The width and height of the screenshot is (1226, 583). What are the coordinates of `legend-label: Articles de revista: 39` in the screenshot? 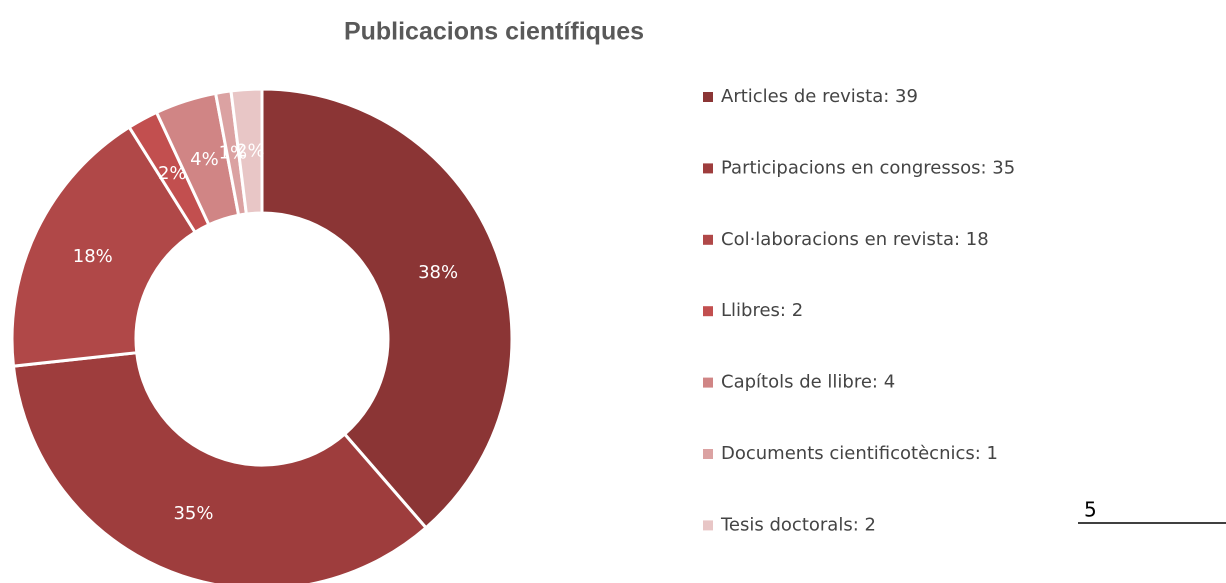 It's located at (819, 96).